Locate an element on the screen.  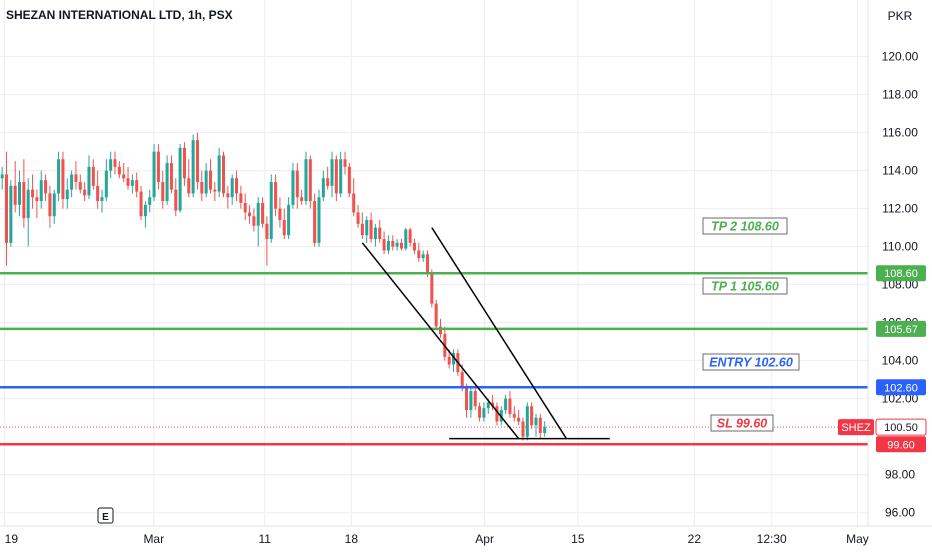
price-level-badge: 105.67 is located at coordinates (901, 328).